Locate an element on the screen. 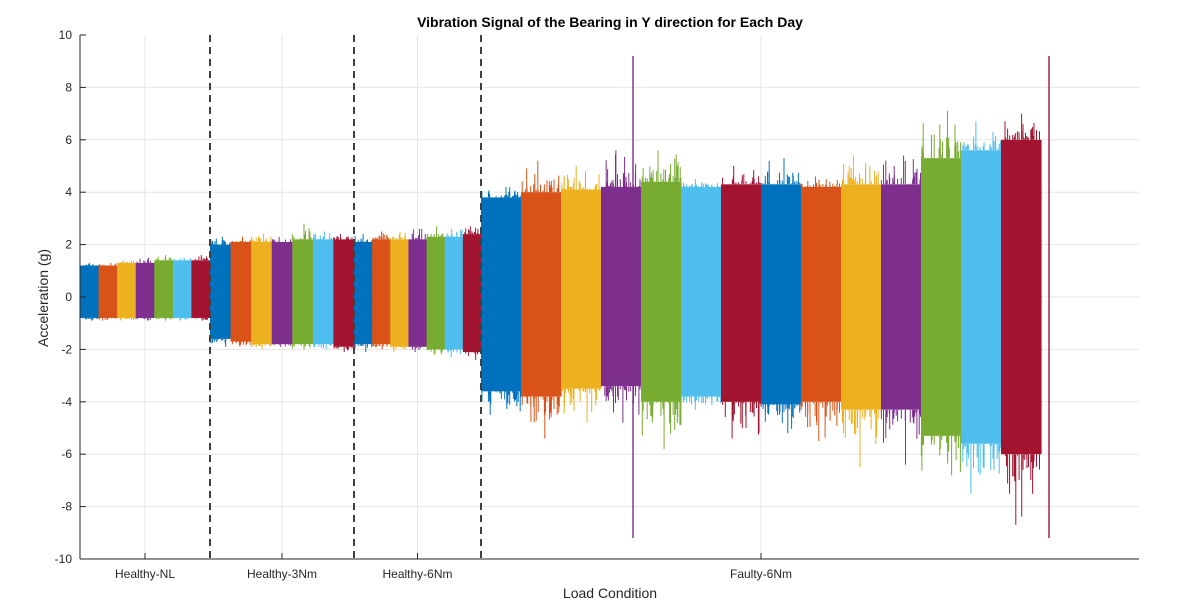  y-tick-labels: -10 -8 -6 -4 -2 0 2 4 6 8 10 is located at coordinates (64, 297).